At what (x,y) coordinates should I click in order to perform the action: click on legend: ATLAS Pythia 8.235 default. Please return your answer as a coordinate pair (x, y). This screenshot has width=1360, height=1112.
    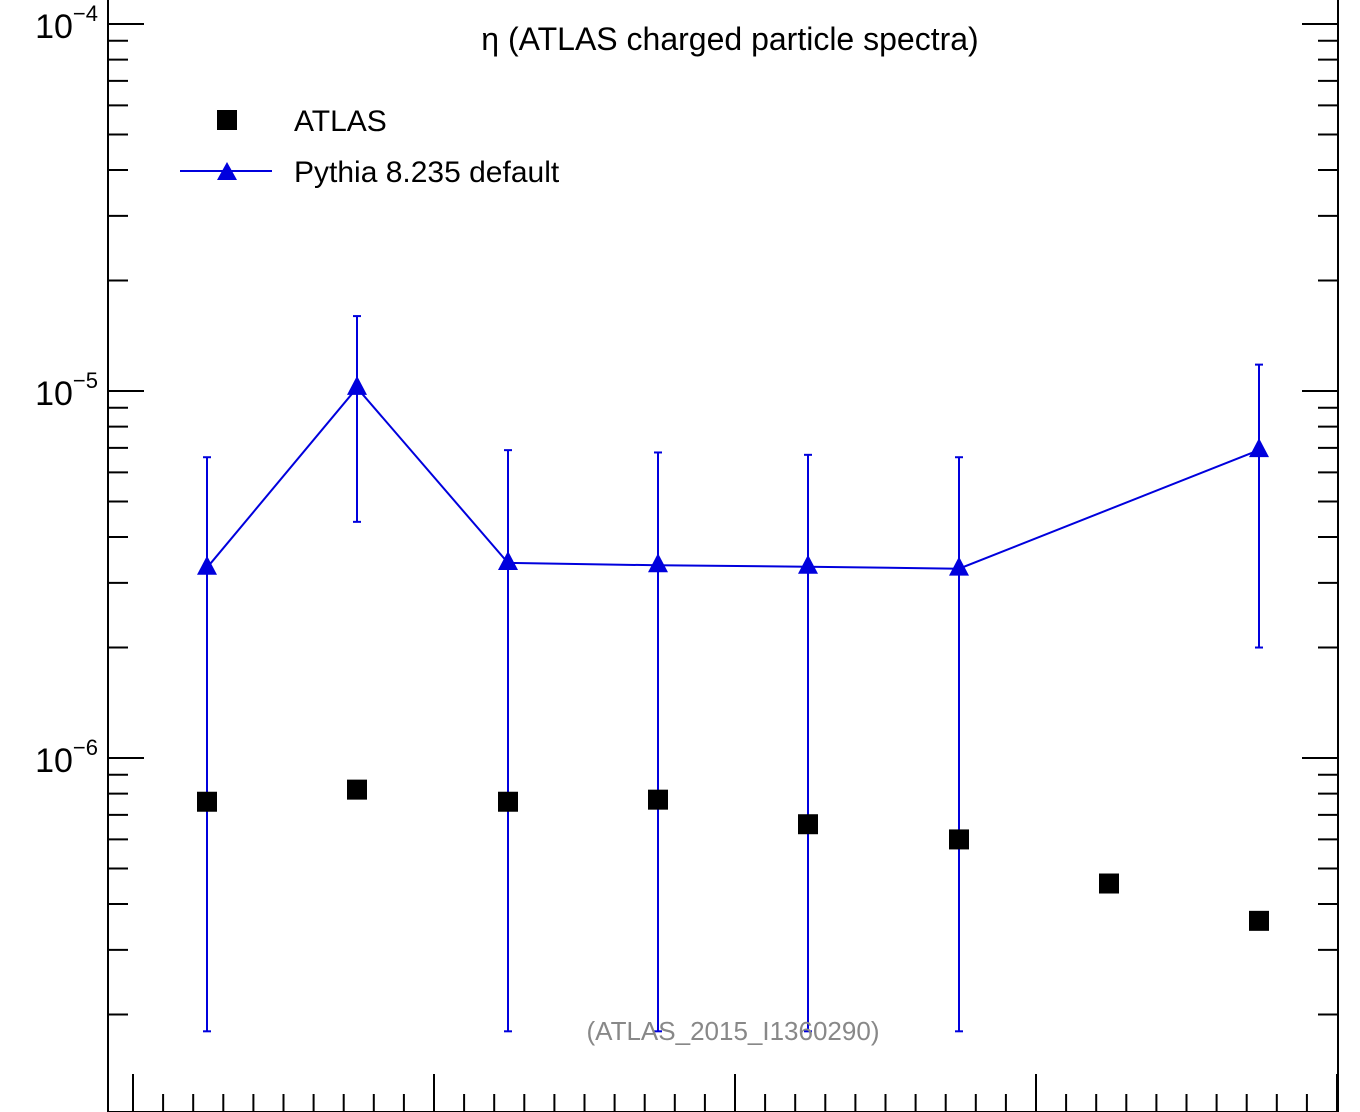
    Looking at the image, I should click on (370, 147).